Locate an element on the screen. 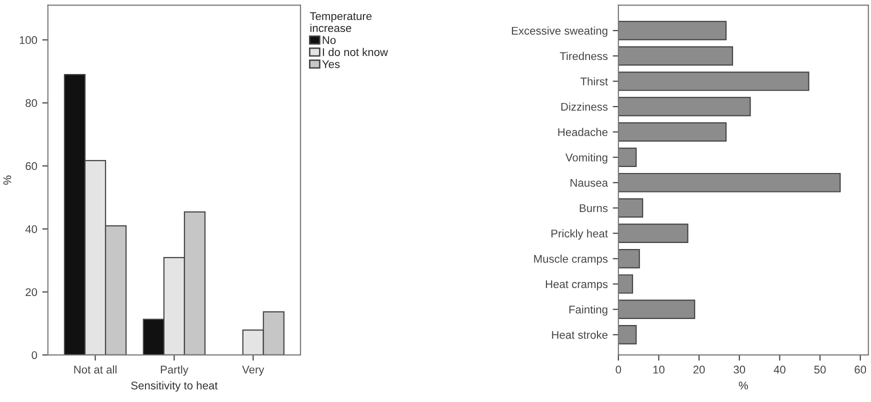 The height and width of the screenshot is (402, 871). x-tick-label: 50 is located at coordinates (820, 370).